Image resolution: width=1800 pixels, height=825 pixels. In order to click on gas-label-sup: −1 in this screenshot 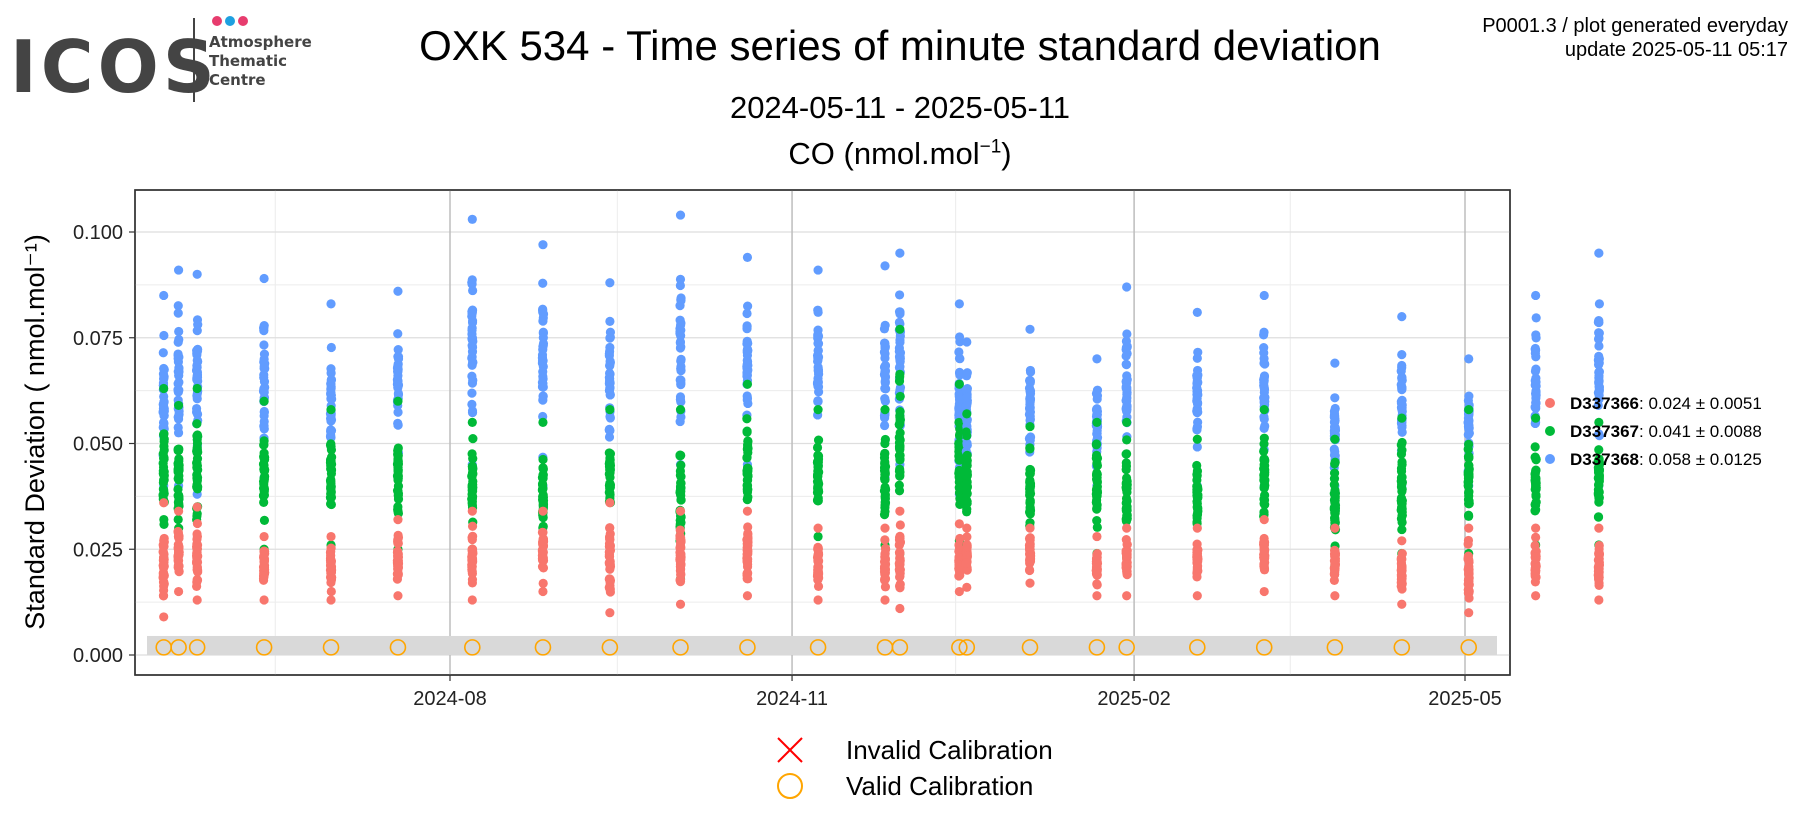, I will do `click(990, 147)`.